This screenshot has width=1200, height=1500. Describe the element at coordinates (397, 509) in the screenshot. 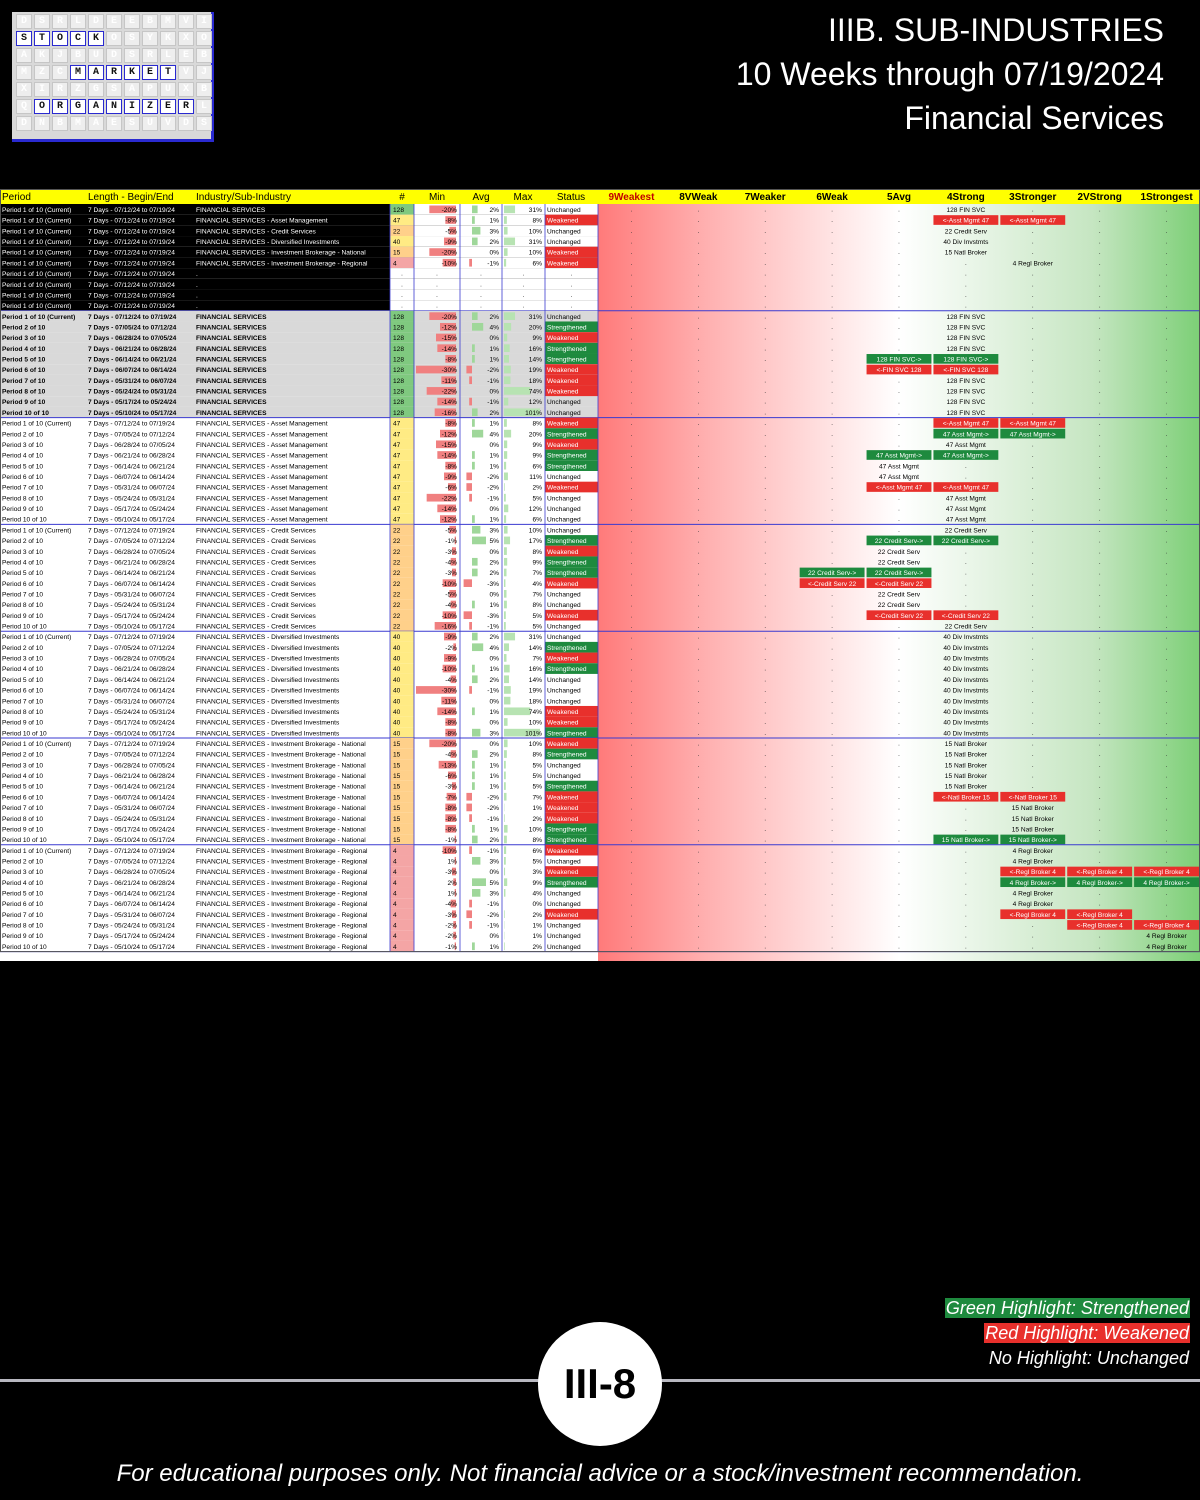

I see `count-value: 47` at that location.